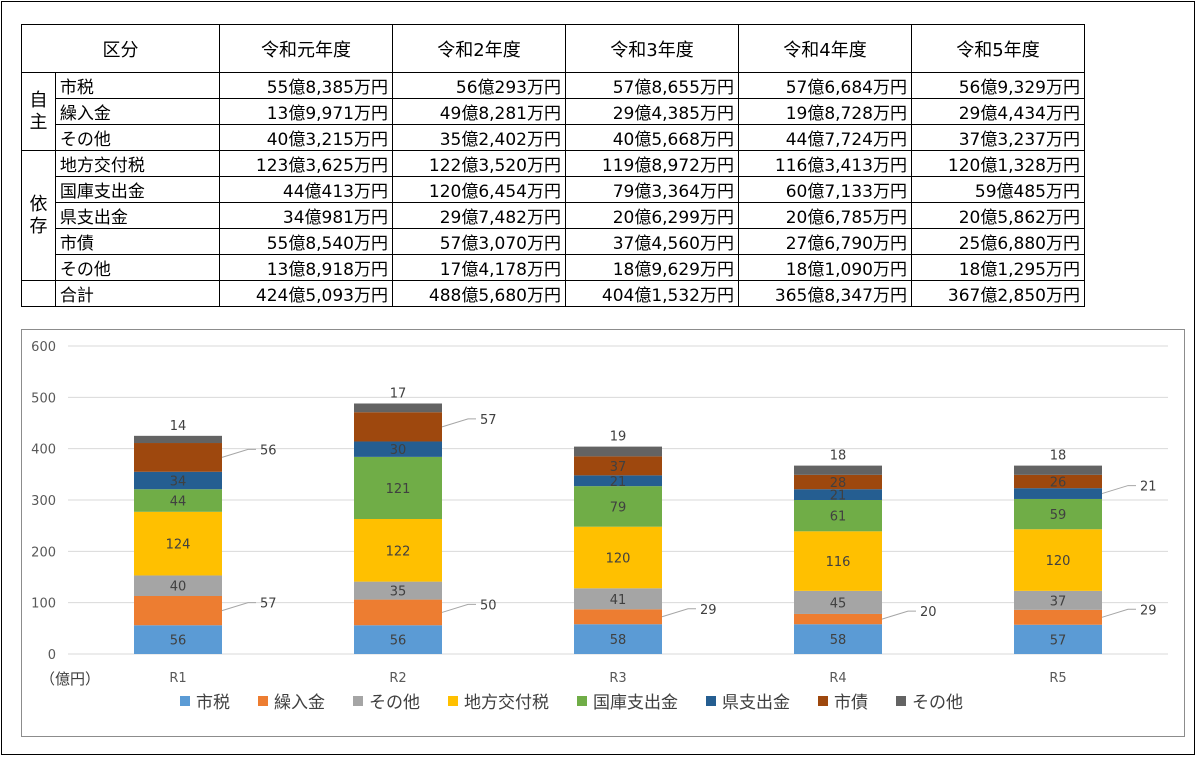 The width and height of the screenshot is (1198, 758). I want to click on legend-label: 繰入金, so click(299, 703).